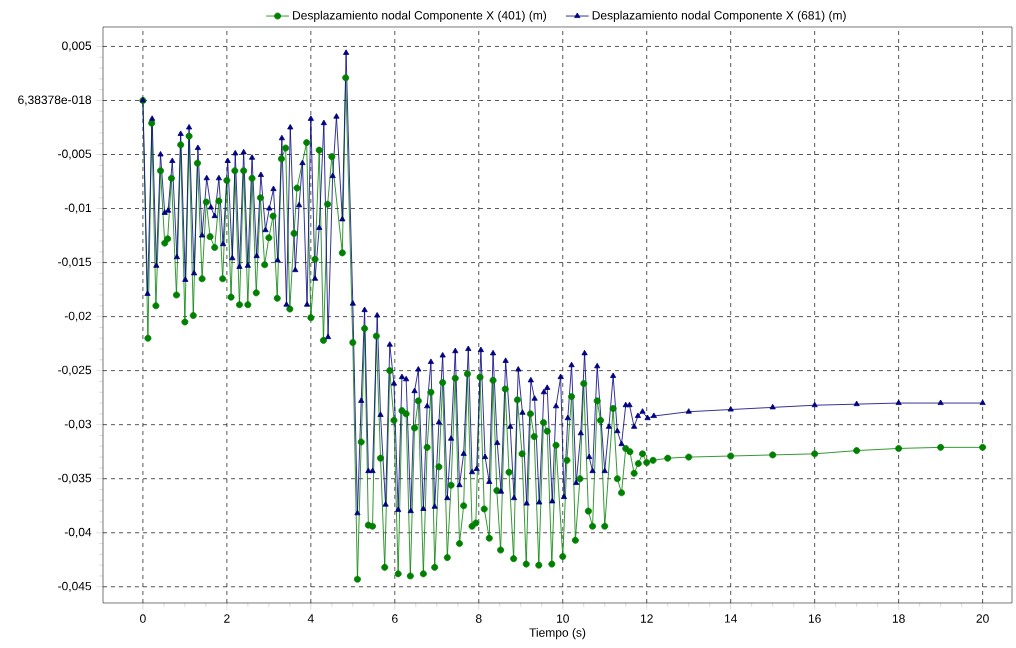 The height and width of the screenshot is (648, 1016). Describe the element at coordinates (310, 618) in the screenshot. I see `x-tick-label: 4` at that location.